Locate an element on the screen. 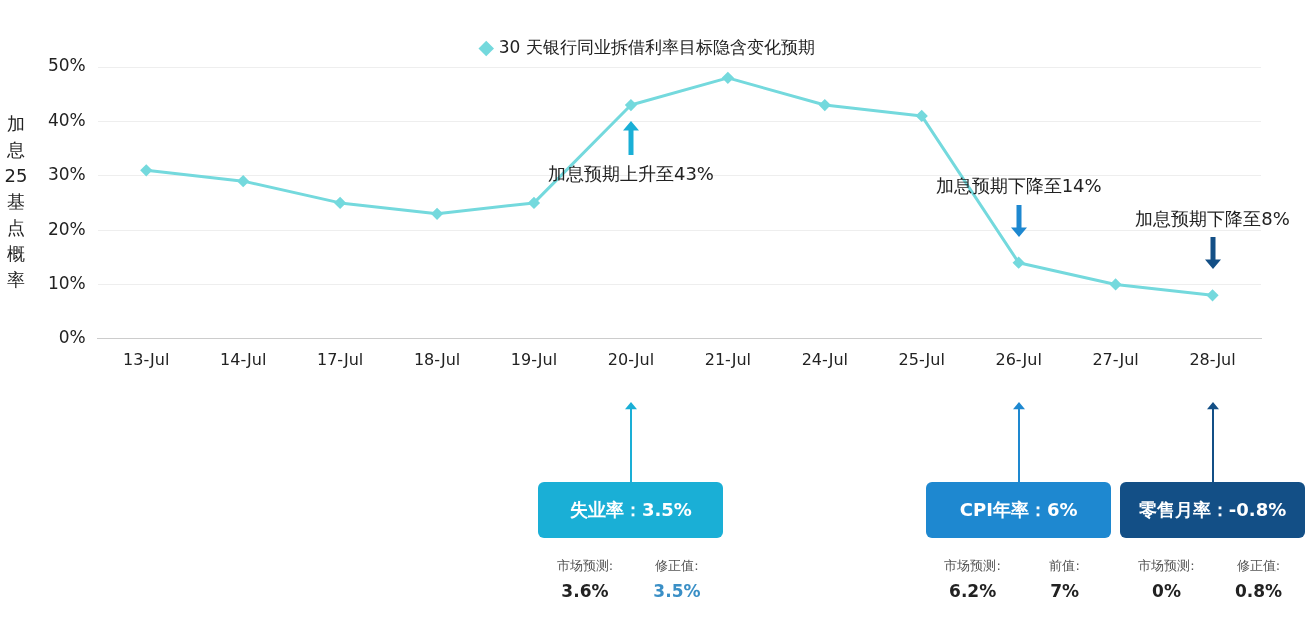 The width and height of the screenshot is (1311, 632). x-tick-label: 21-Jul is located at coordinates (728, 359).